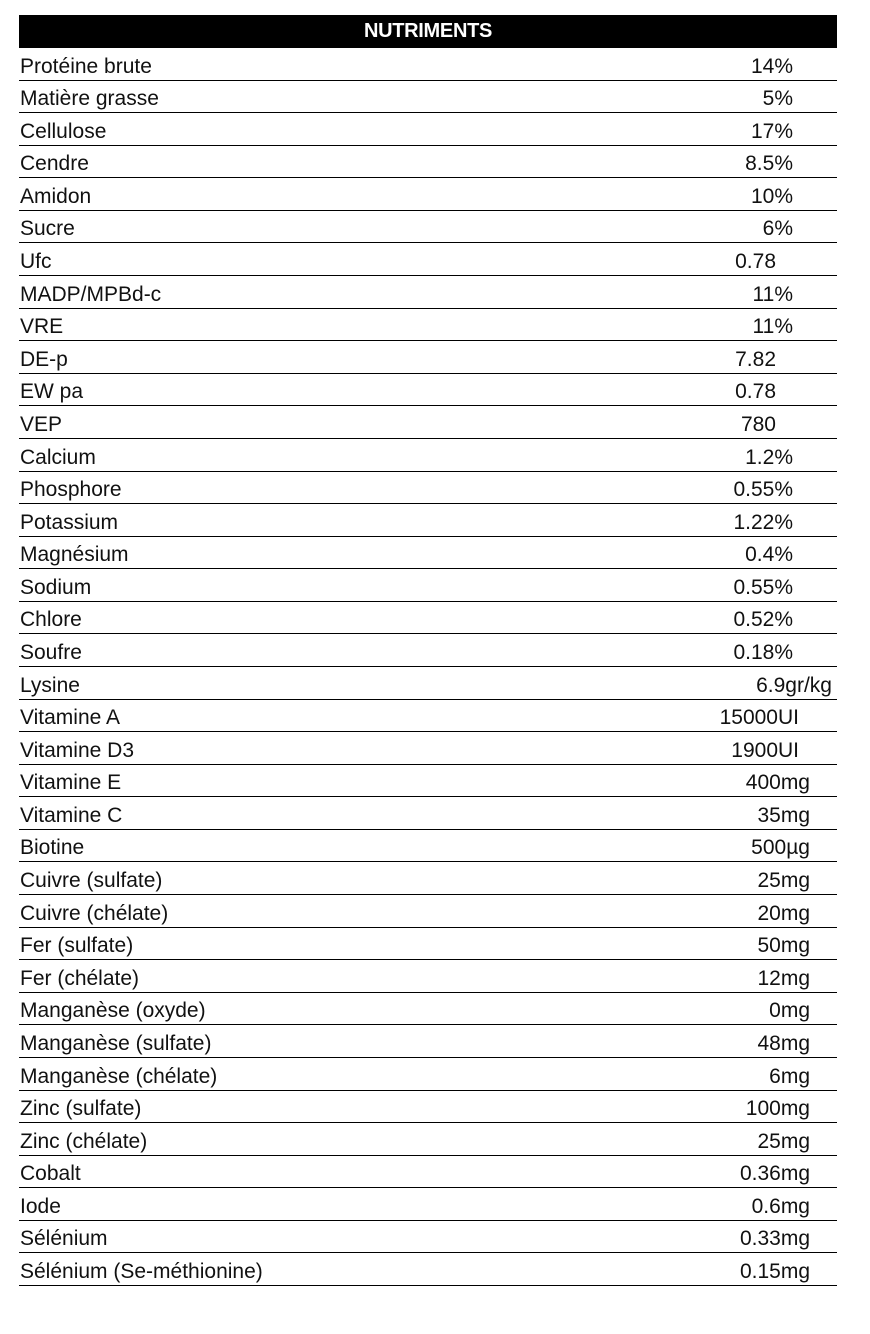 The image size is (870, 1334). What do you see at coordinates (58, 457) in the screenshot?
I see `nutrient-name: Calcium` at bounding box center [58, 457].